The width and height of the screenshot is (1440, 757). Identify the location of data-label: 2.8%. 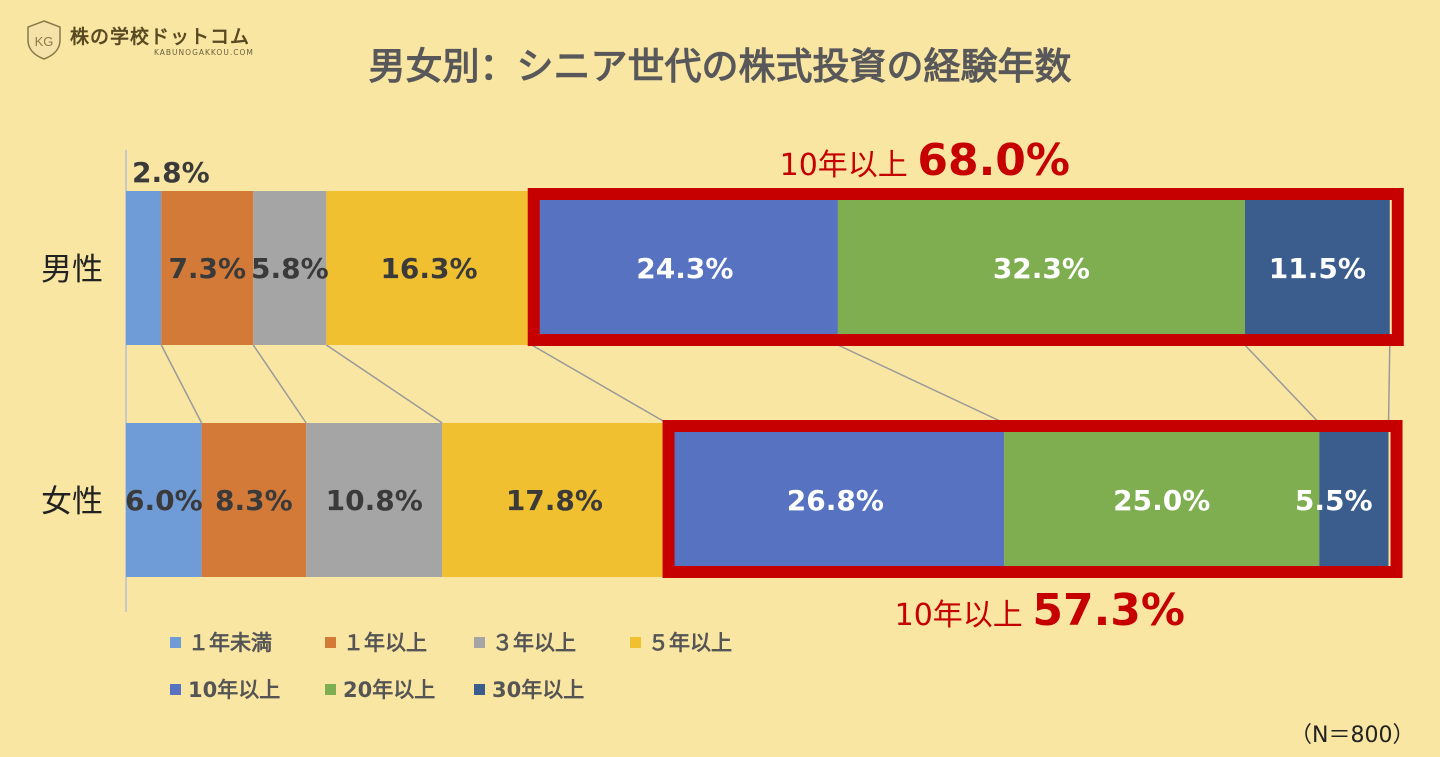
(171, 172).